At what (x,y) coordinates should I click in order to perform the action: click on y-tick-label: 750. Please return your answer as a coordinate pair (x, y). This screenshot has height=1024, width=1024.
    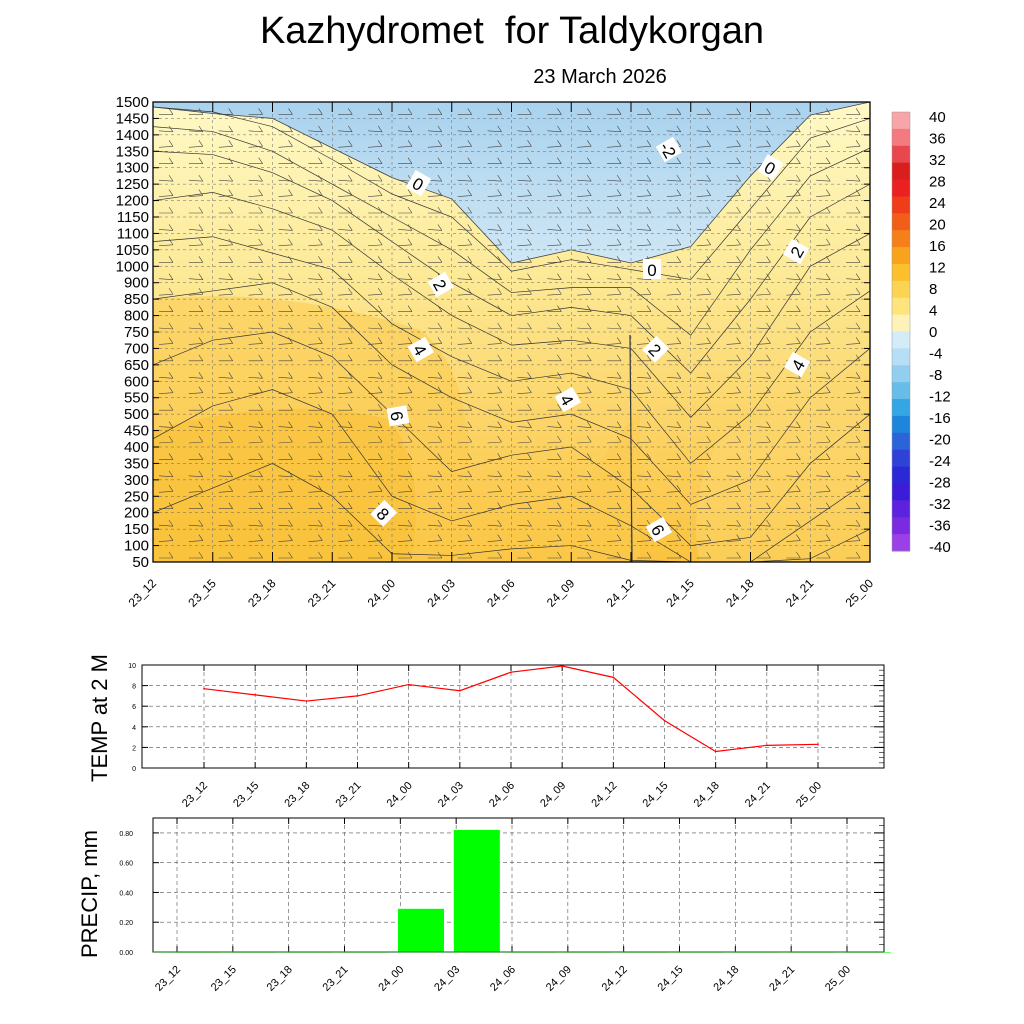
    Looking at the image, I should click on (136, 332).